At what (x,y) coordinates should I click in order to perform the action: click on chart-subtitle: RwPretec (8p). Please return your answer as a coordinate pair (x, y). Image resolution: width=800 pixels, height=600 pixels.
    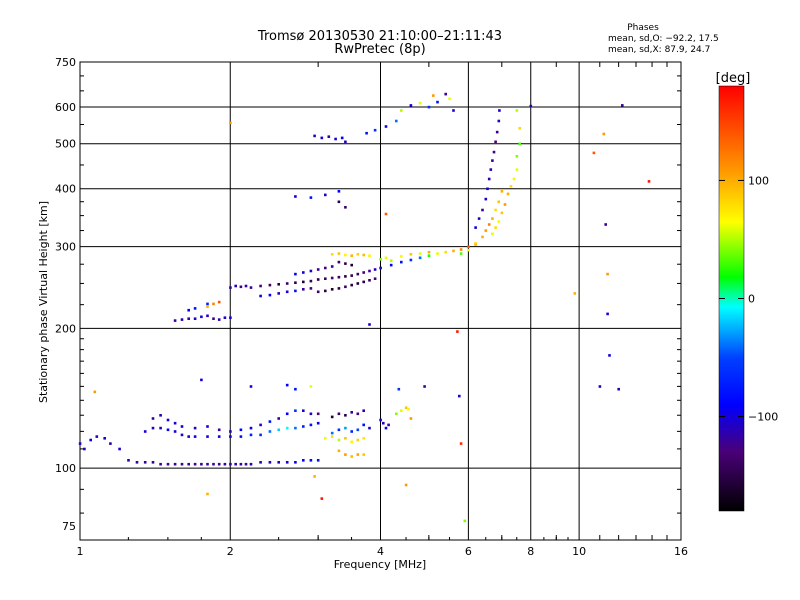
    Looking at the image, I should click on (379, 49).